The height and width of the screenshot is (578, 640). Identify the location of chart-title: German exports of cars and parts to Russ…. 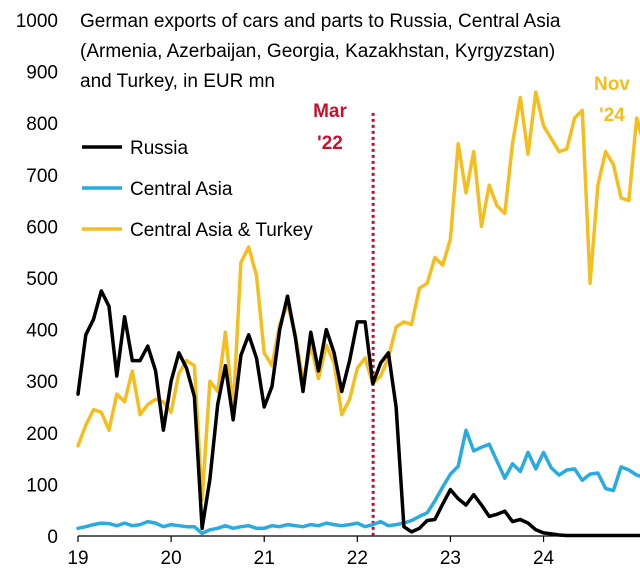
(320, 51).